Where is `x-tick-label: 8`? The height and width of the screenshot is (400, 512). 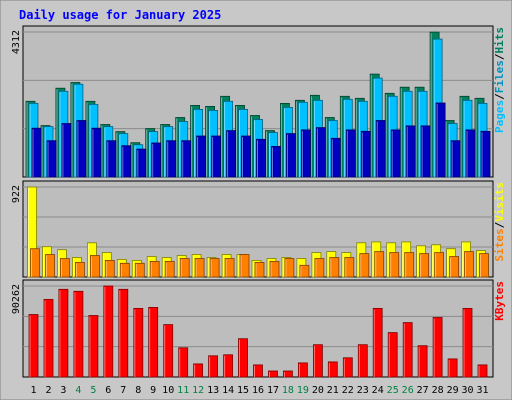
x-tick-label: 8 is located at coordinates (138, 390).